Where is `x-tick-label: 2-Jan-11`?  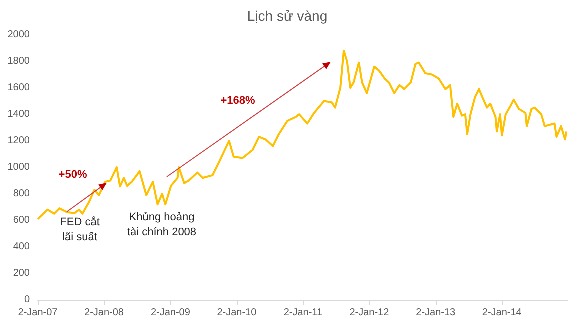 x-tick-label: 2-Jan-11 is located at coordinates (303, 313).